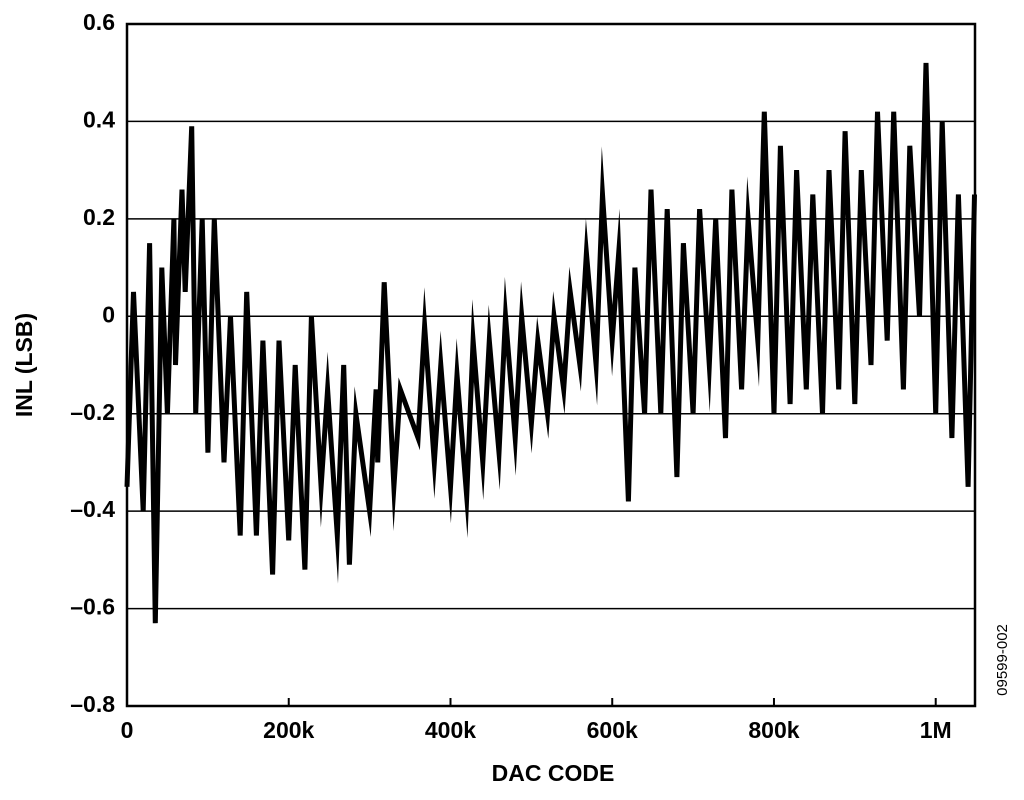 This screenshot has width=1024, height=800. I want to click on y-axis-label: INL (LSB), so click(24, 365).